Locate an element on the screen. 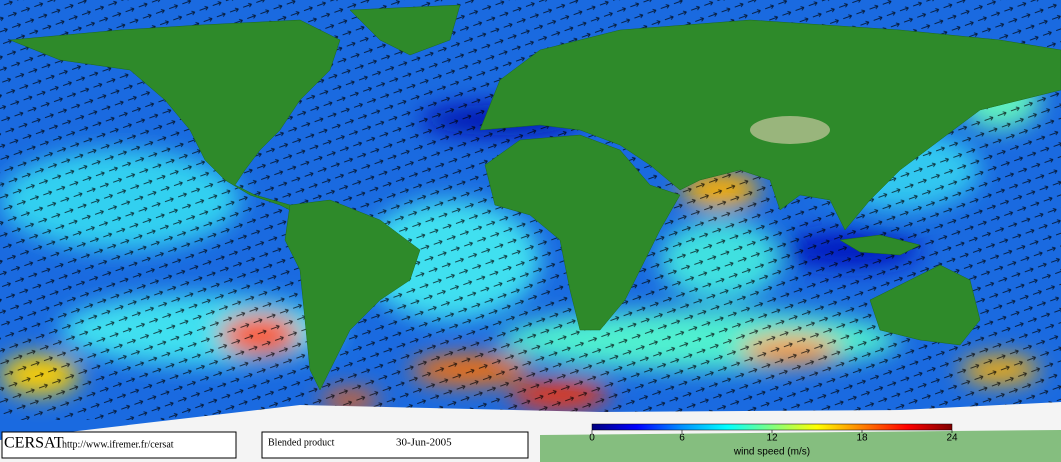 This screenshot has height=462, width=1061. colorbar: wind speed (m/s) 0 6 12 18 24 is located at coordinates (773, 440).